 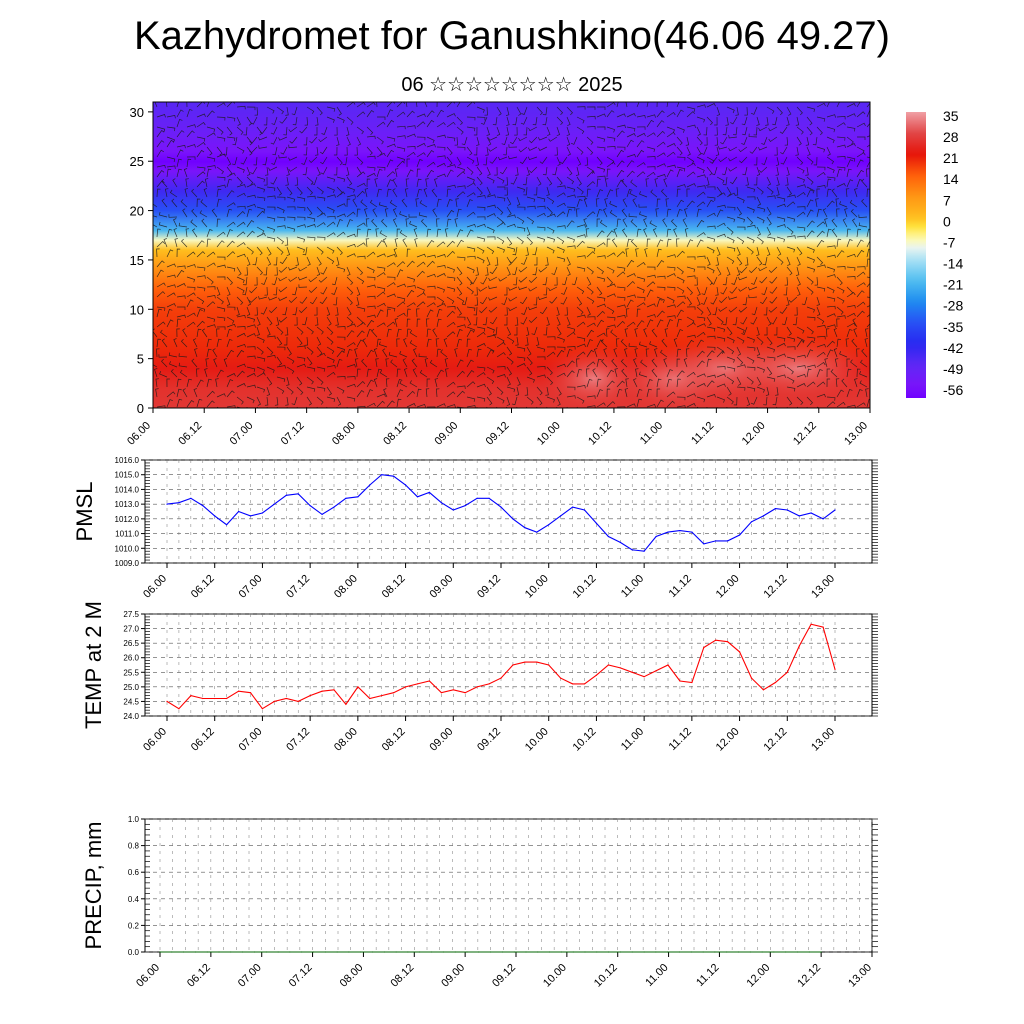 What do you see at coordinates (134, 819) in the screenshot?
I see `panel-y-tick-label: 1.0` at bounding box center [134, 819].